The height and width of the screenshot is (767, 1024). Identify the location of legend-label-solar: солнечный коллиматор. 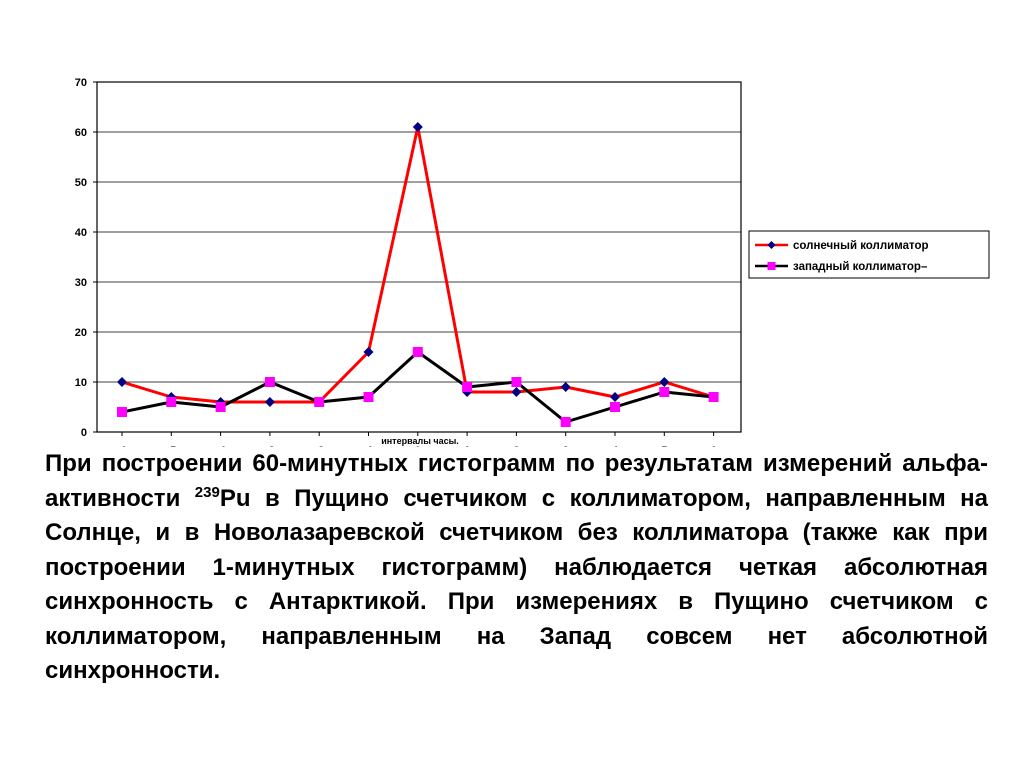
(861, 246).